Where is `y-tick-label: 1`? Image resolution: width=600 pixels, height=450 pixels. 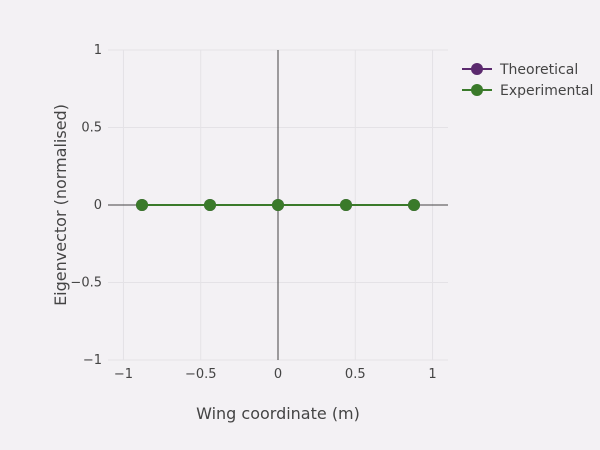 y-tick-label: 1 is located at coordinates (98, 50).